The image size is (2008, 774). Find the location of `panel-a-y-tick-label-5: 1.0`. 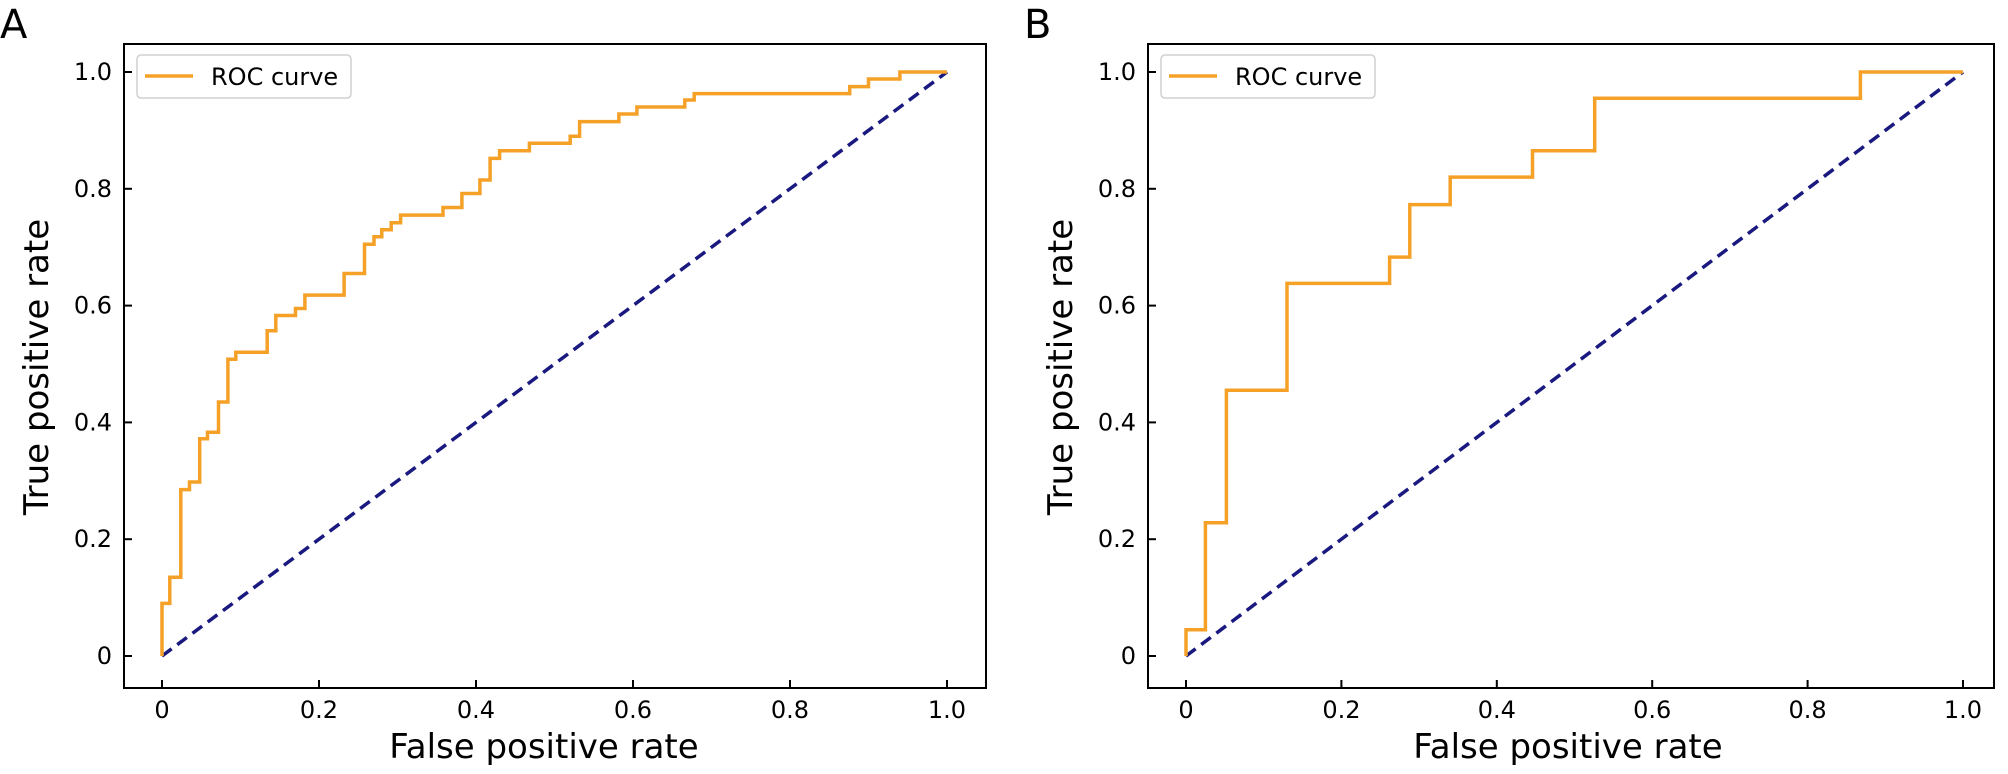

panel-a-y-tick-label-5: 1.0 is located at coordinates (93, 72).